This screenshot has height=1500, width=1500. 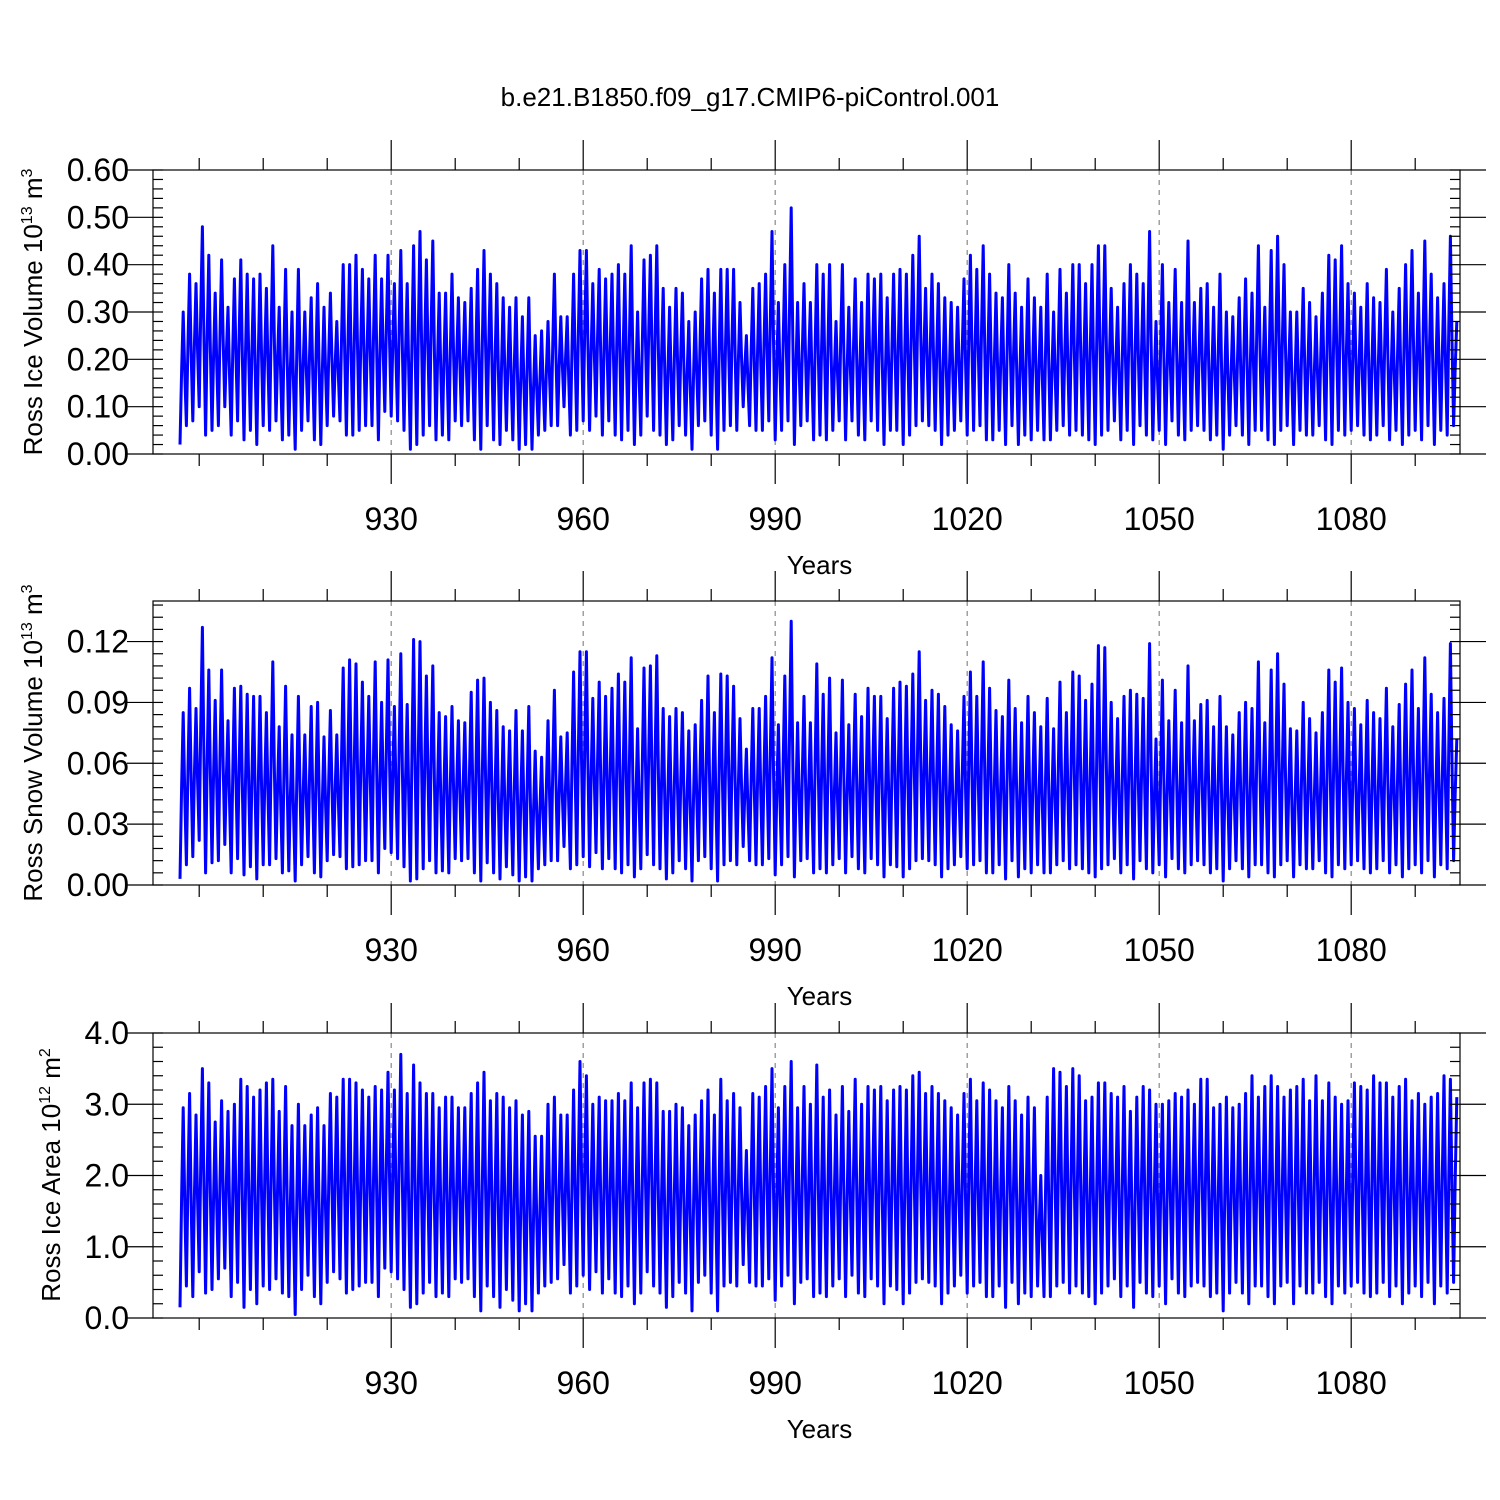 What do you see at coordinates (33, 607) in the screenshot?
I see `ross-snow-volume-y-axis-title-unit: m` at bounding box center [33, 607].